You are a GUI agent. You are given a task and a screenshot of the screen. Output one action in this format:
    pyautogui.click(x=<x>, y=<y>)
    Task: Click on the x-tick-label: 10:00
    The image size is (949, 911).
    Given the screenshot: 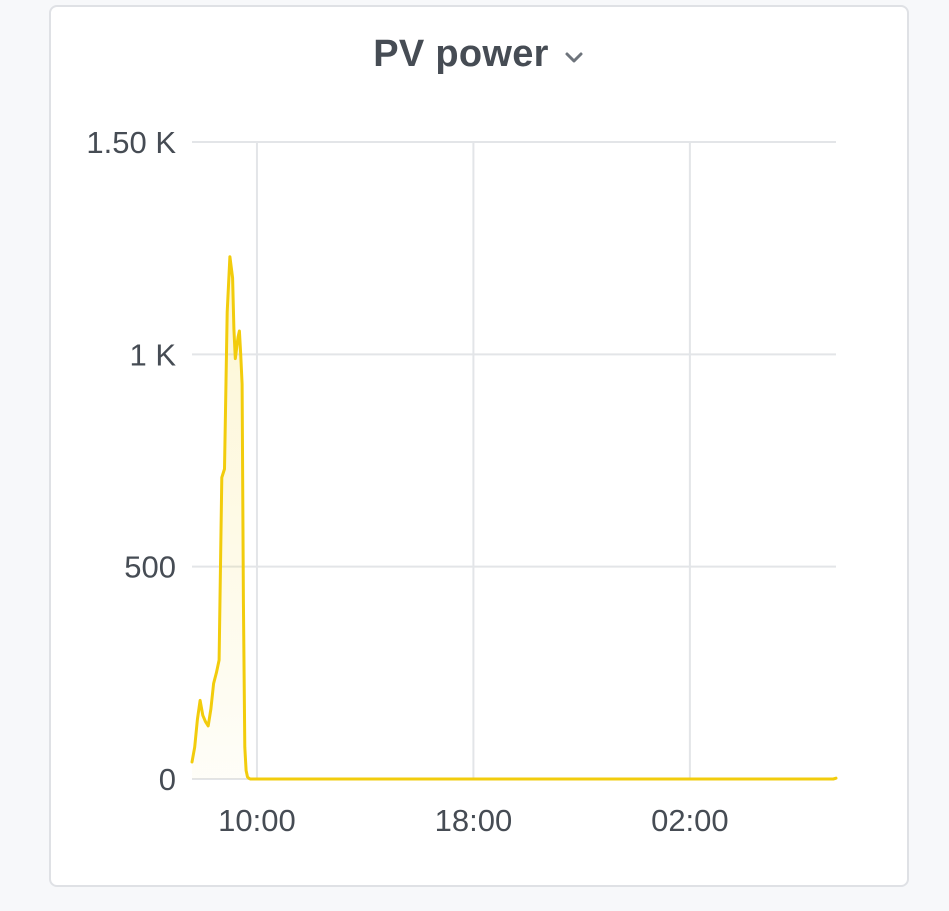 What is the action you would take?
    pyautogui.click(x=257, y=820)
    